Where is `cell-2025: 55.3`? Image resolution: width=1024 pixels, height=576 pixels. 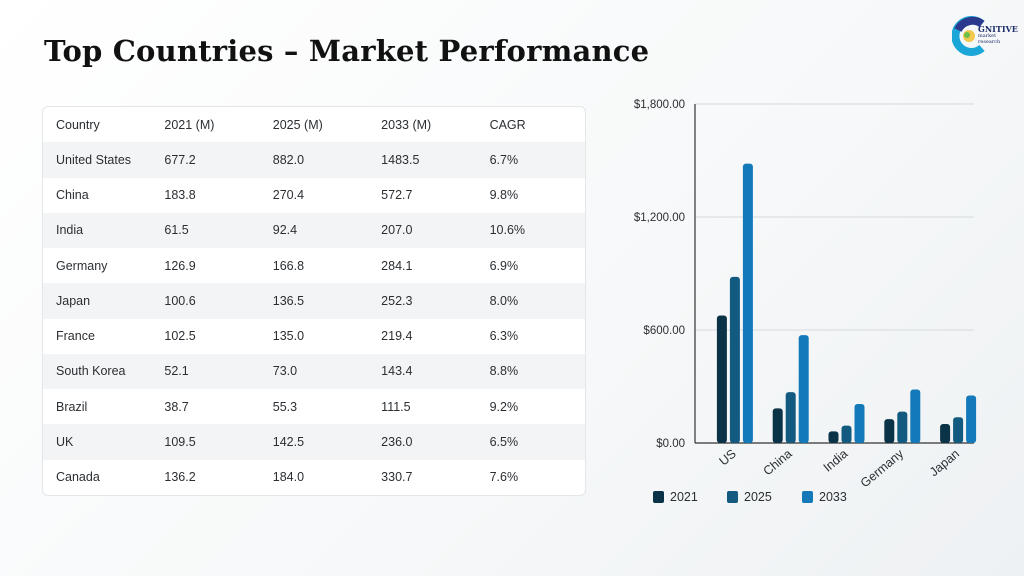
cell-2025: 55.3 is located at coordinates (285, 406).